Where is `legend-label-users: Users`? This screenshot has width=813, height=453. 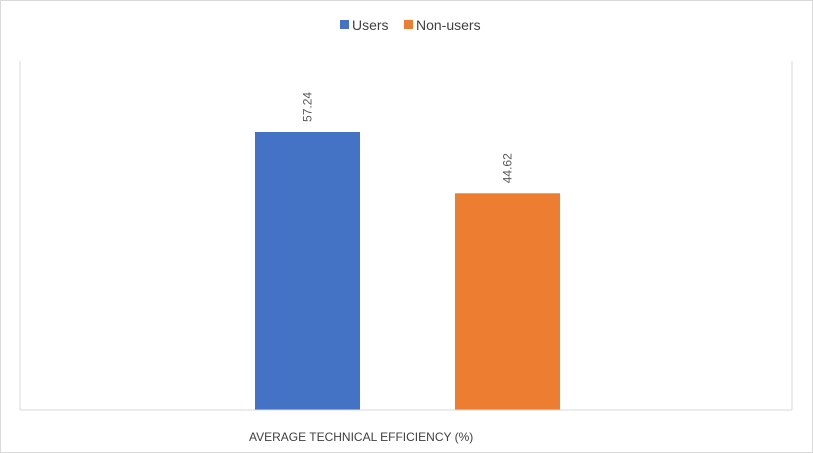 legend-label-users: Users is located at coordinates (370, 25).